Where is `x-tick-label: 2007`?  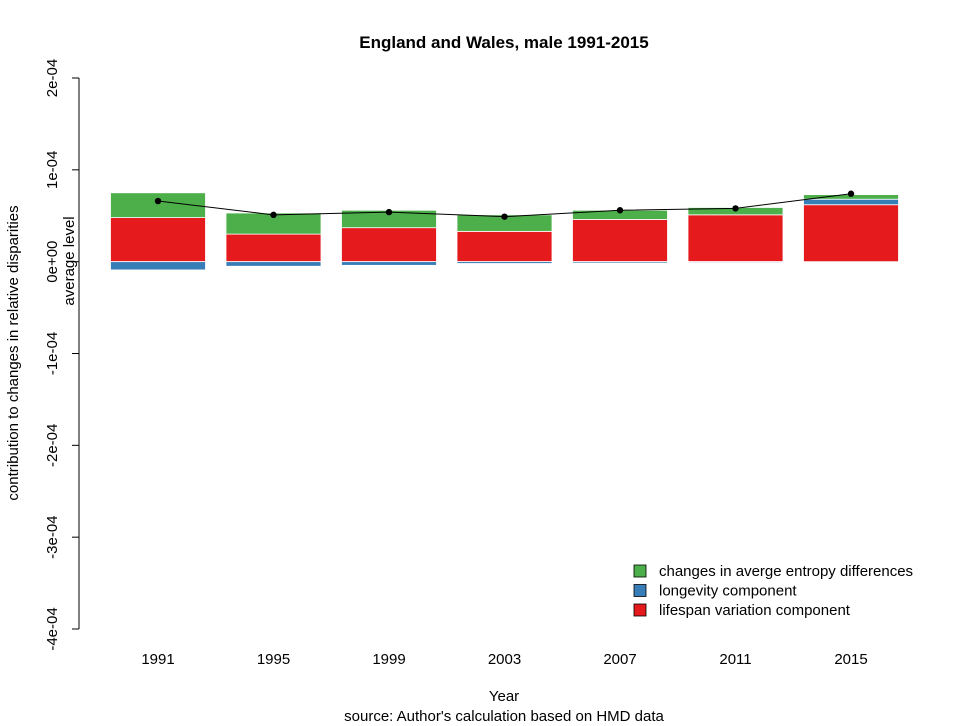 x-tick-label: 2007 is located at coordinates (619, 659).